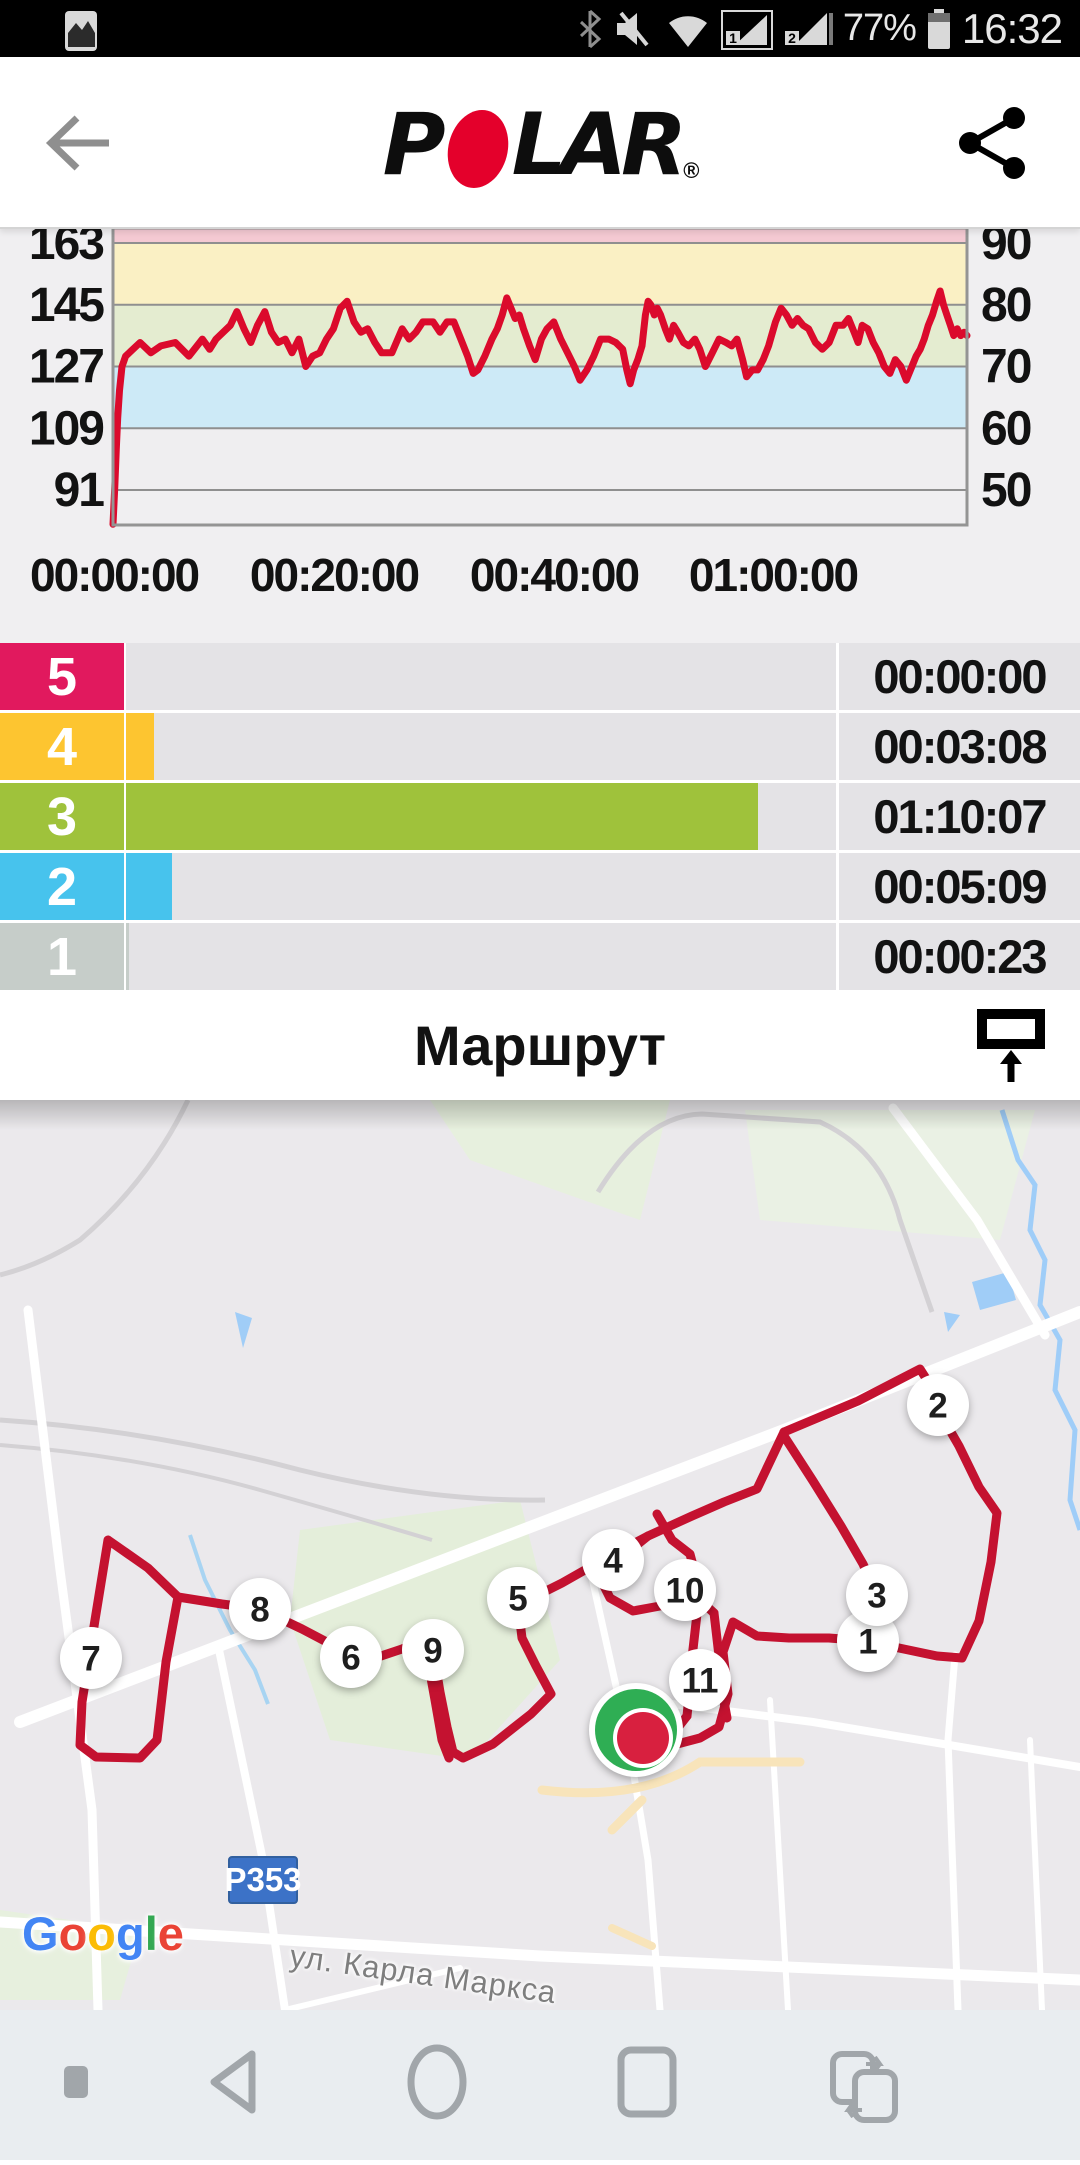 The image size is (1080, 2165). What do you see at coordinates (1006, 305) in the screenshot?
I see `y-axis-right-tick: 80` at bounding box center [1006, 305].